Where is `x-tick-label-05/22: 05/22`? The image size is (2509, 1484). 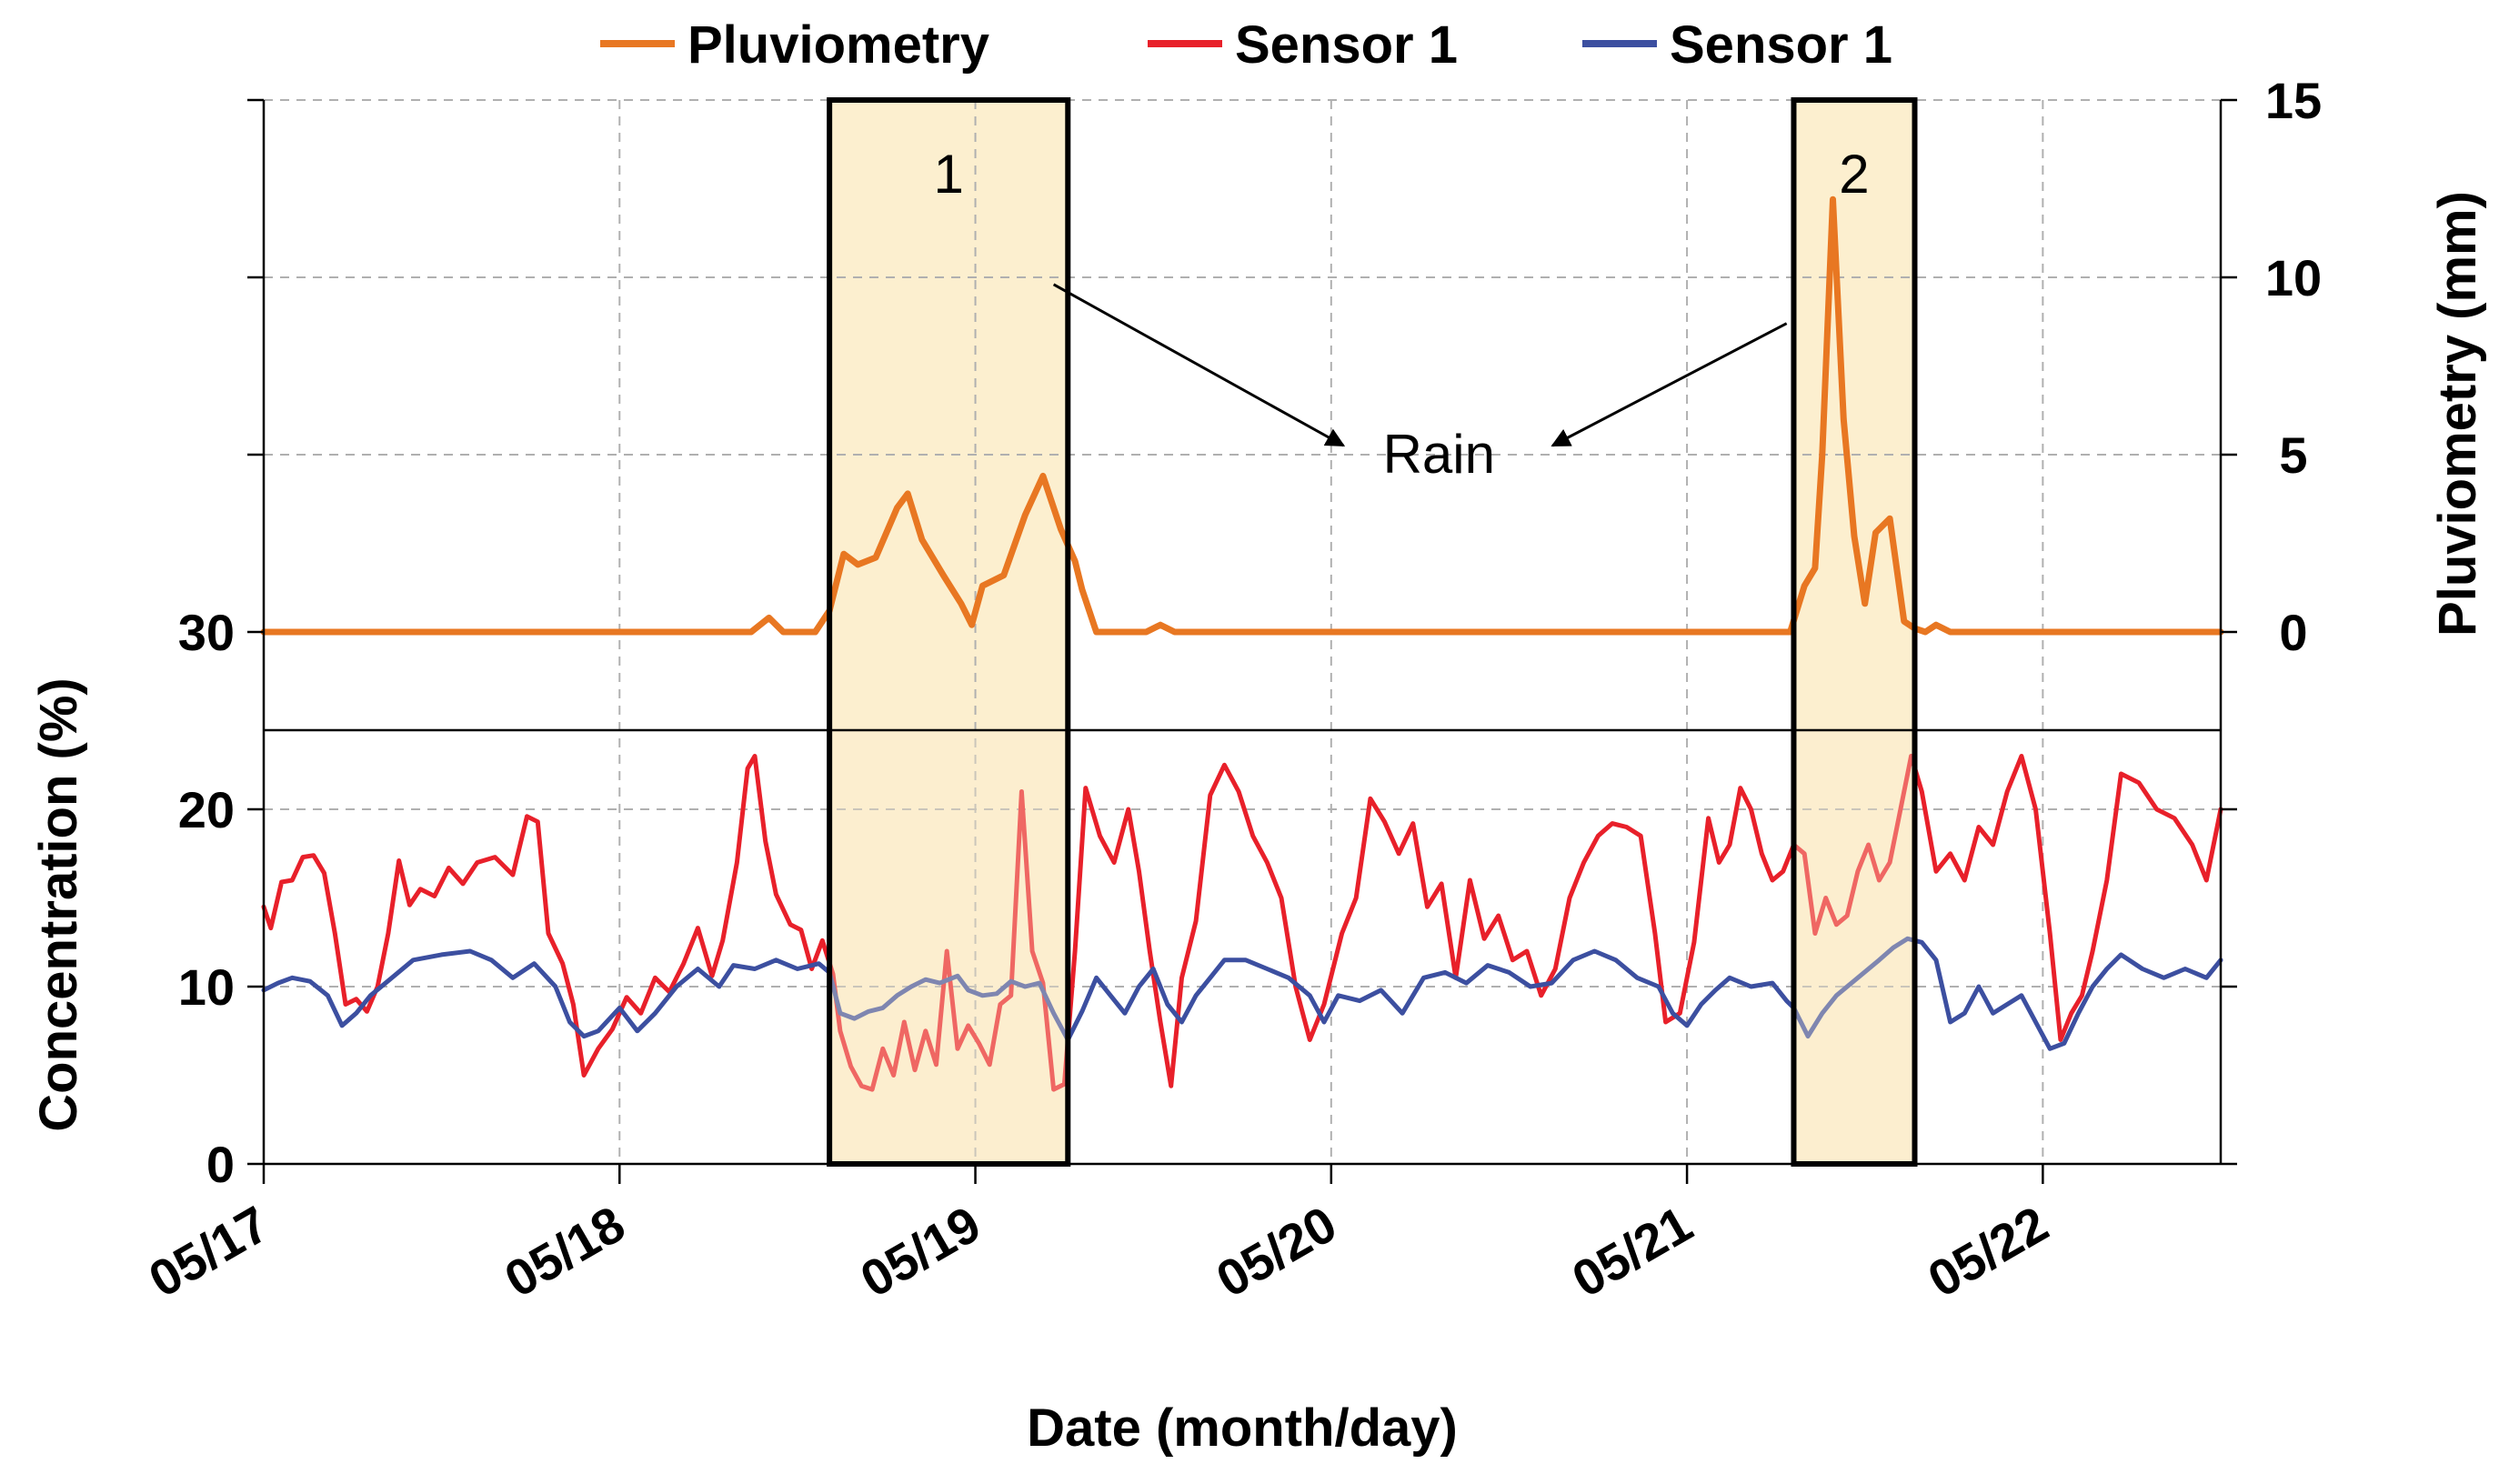 x-tick-label-05/22: 05/22 is located at coordinates (1987, 1252).